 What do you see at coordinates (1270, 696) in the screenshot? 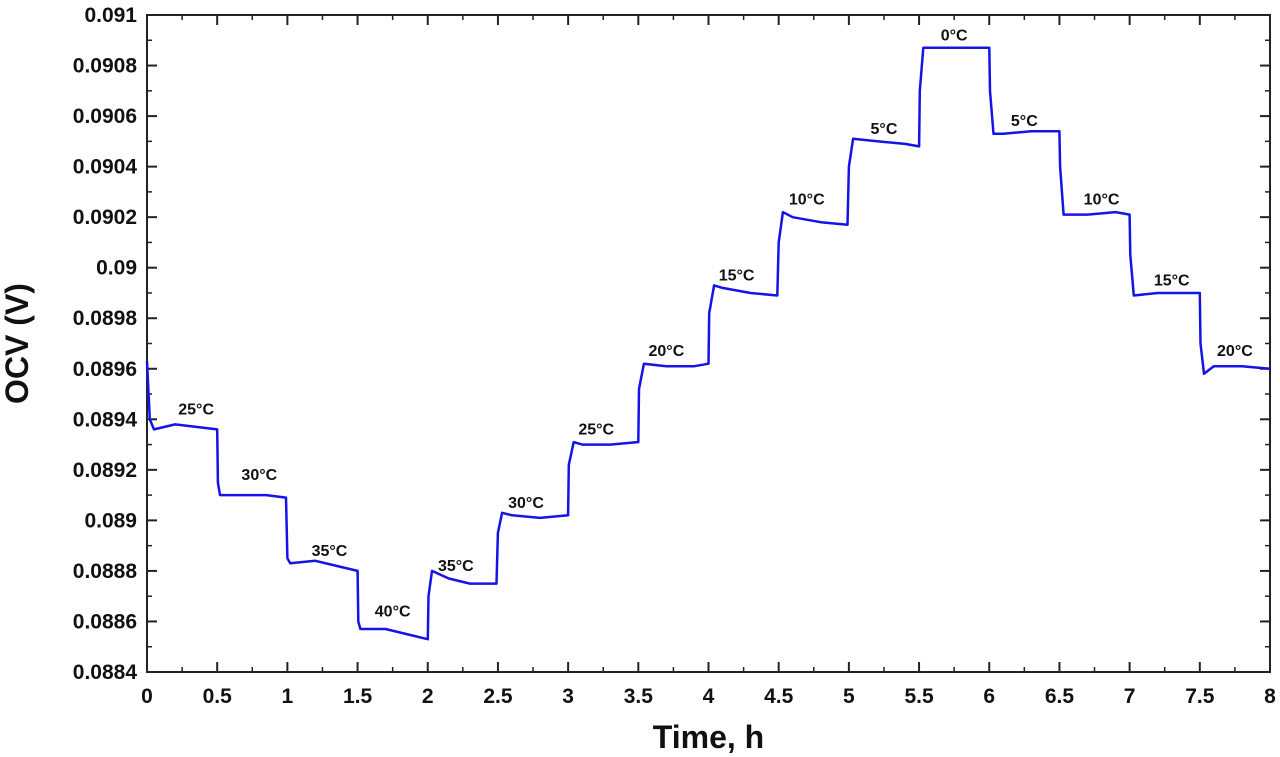
I see `x-tick-label: 8` at bounding box center [1270, 696].